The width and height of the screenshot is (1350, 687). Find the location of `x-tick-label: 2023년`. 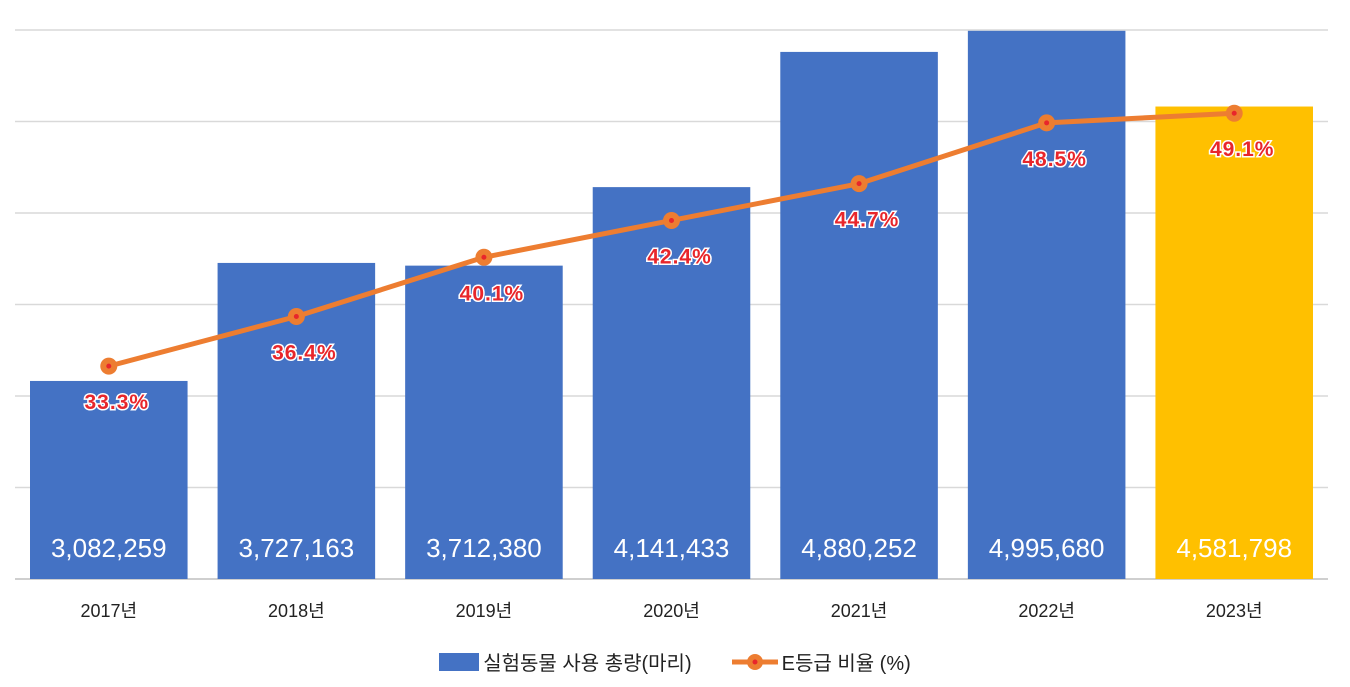

x-tick-label: 2023년 is located at coordinates (1234, 611).